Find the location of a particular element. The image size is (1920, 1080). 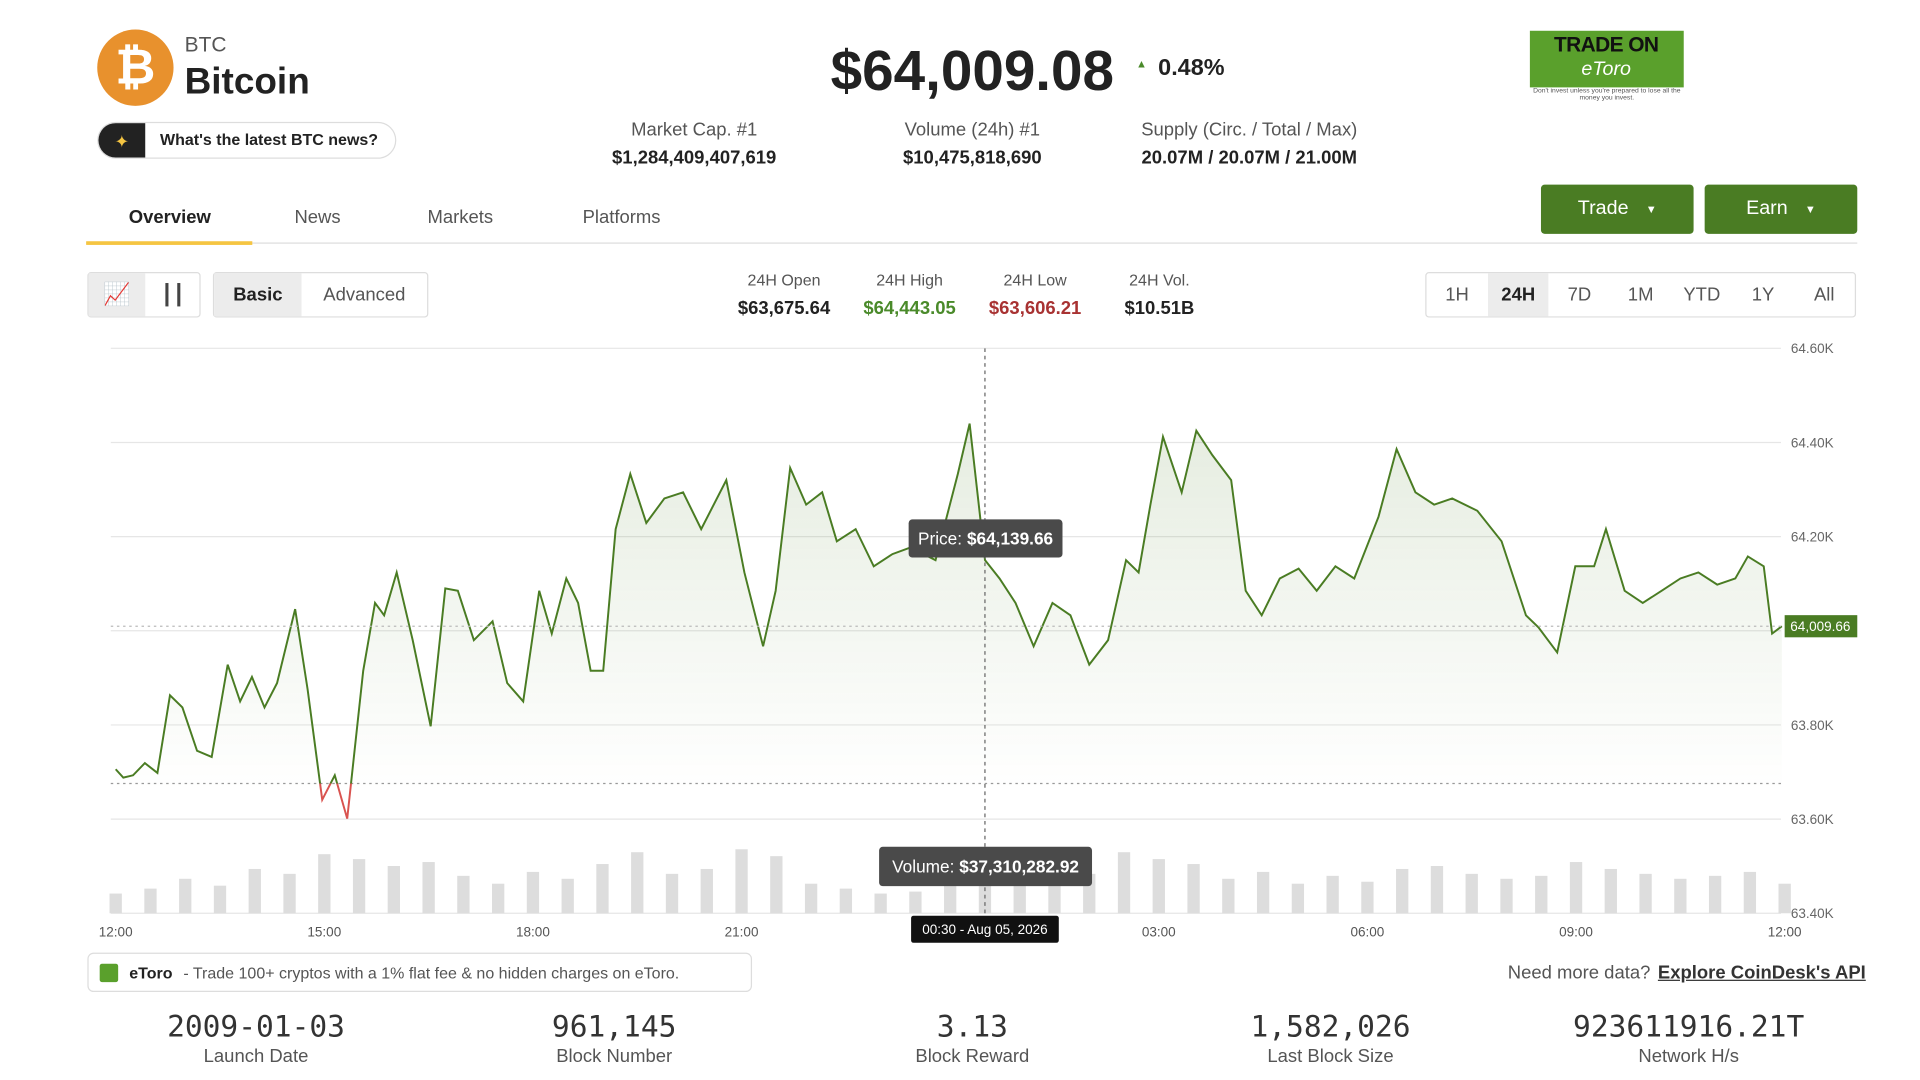

y-tick-label: 63.80K is located at coordinates (1812, 725).